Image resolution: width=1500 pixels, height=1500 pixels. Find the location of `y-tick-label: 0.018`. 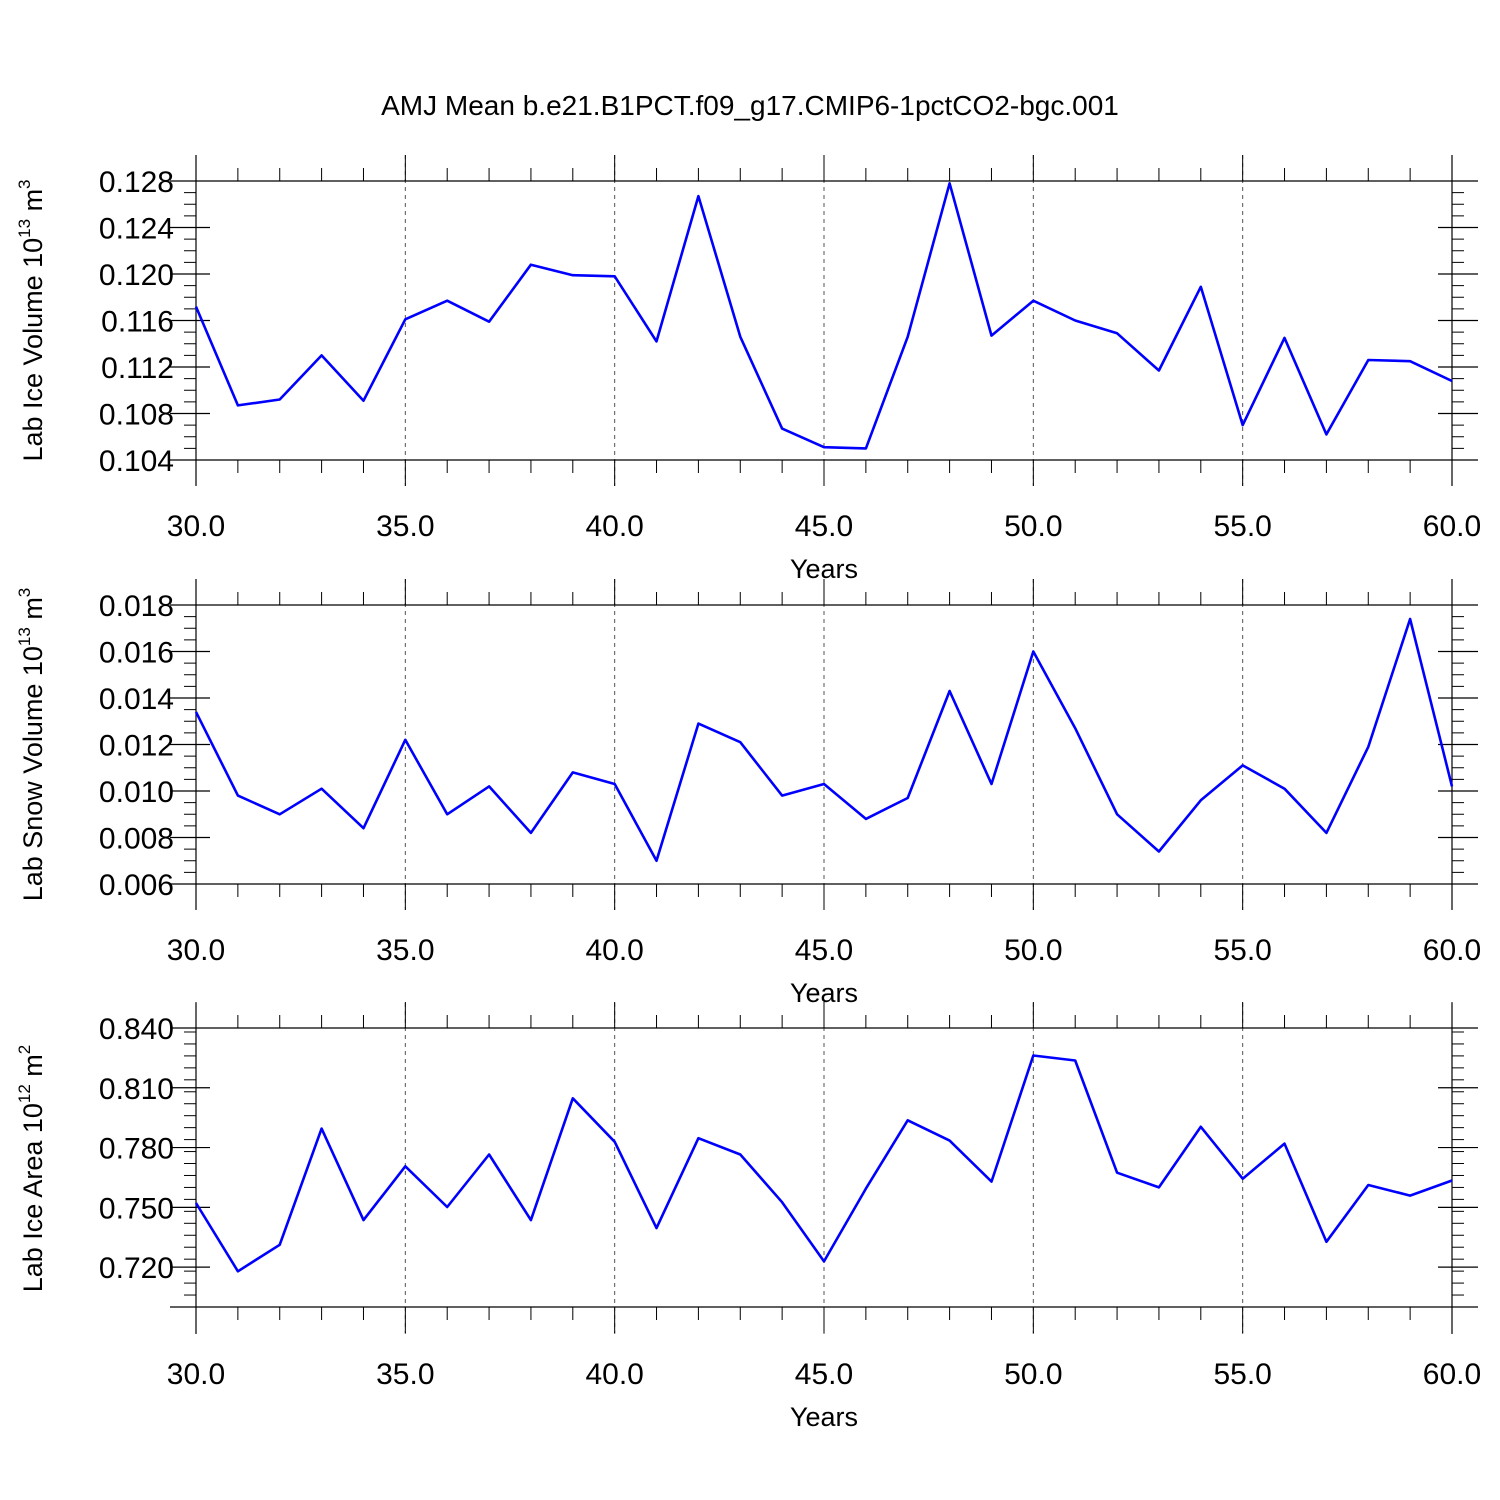

y-tick-label: 0.018 is located at coordinates (136, 606).